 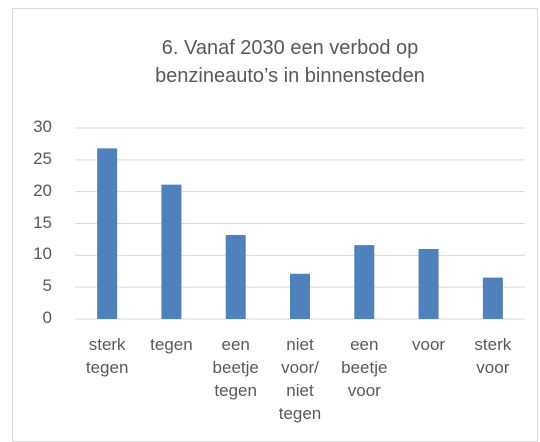 What do you see at coordinates (47, 317) in the screenshot?
I see `y-tick-label: 0` at bounding box center [47, 317].